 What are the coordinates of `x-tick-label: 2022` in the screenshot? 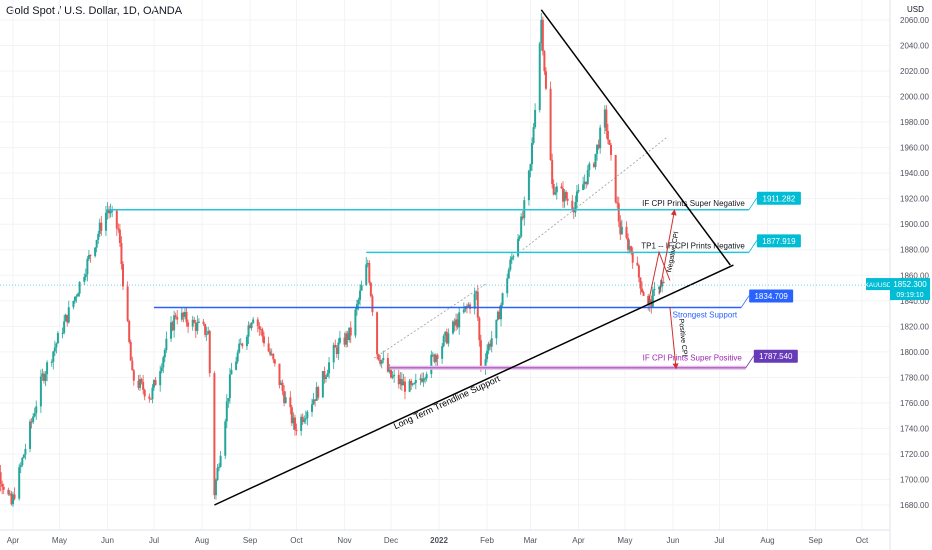 It's located at (439, 540).